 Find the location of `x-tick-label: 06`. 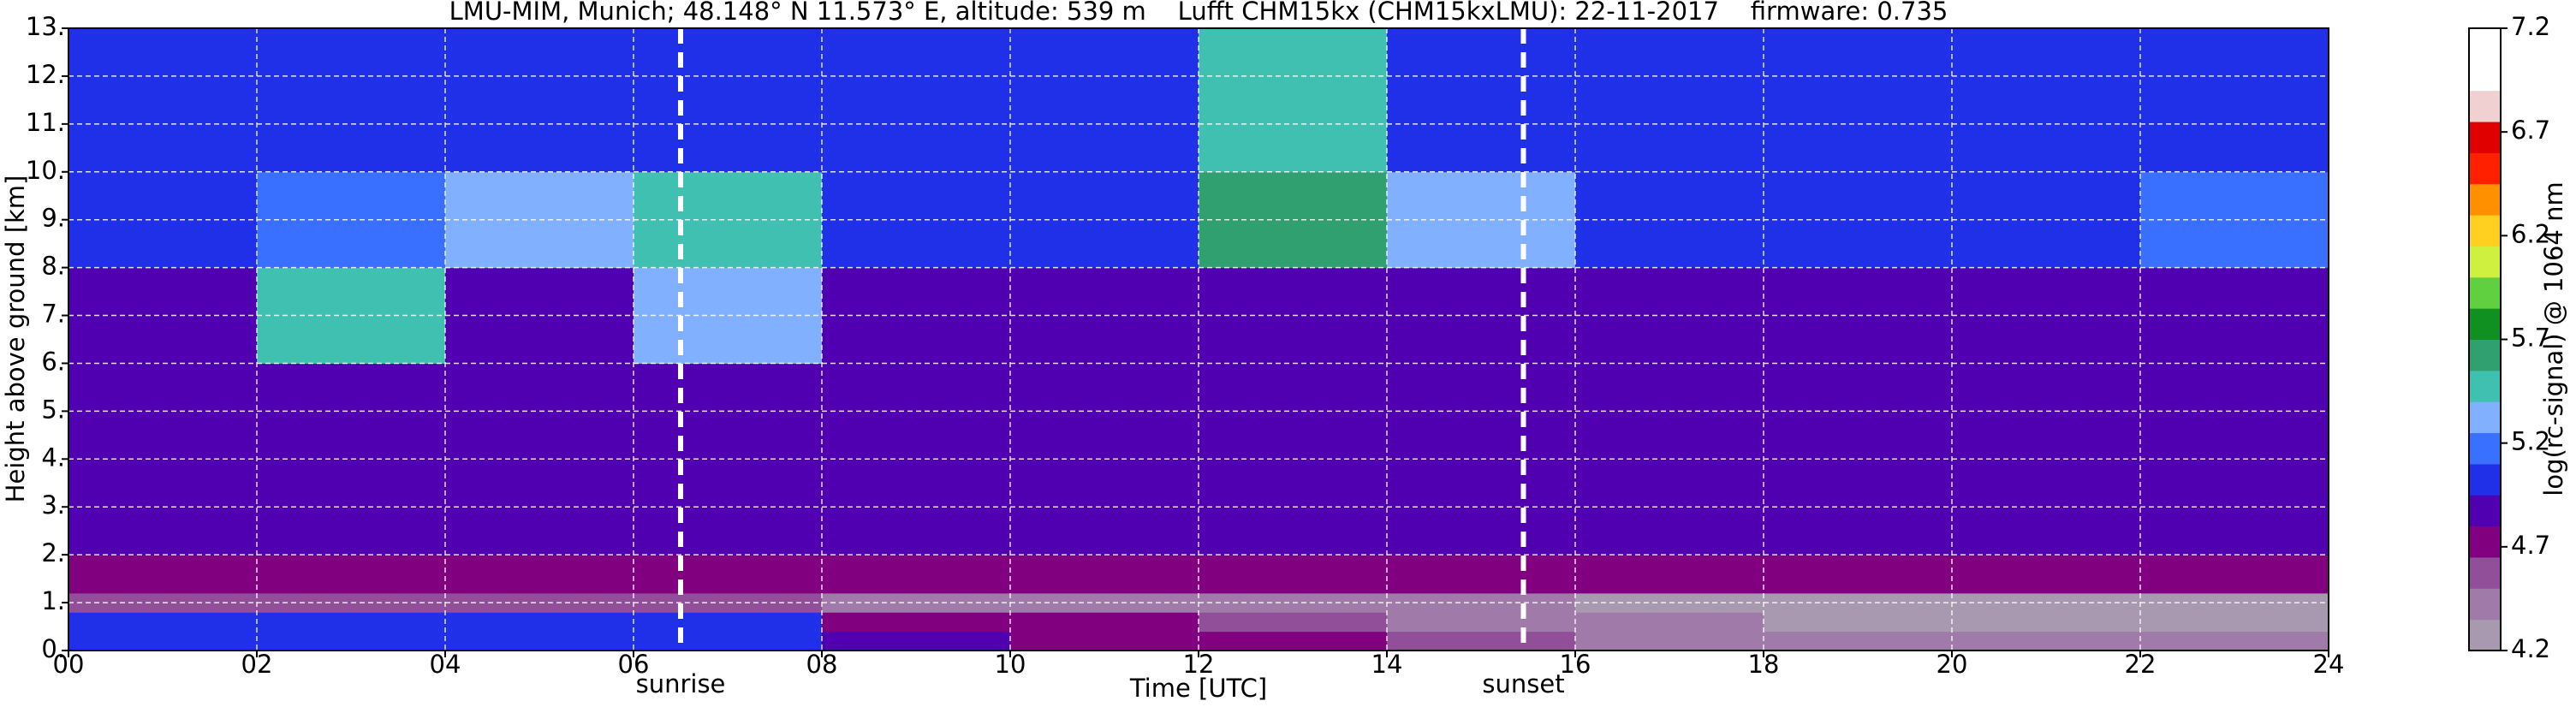

x-tick-label: 06 is located at coordinates (634, 664).